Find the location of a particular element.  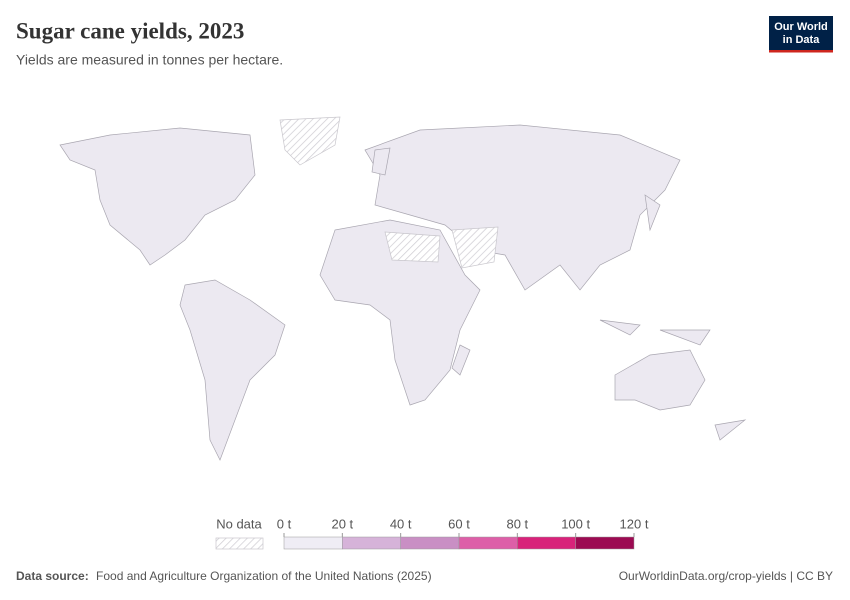

legend: No data 0 t 20 t 40 t 60 t 80 t 100 t 120 t is located at coordinates (432, 533).